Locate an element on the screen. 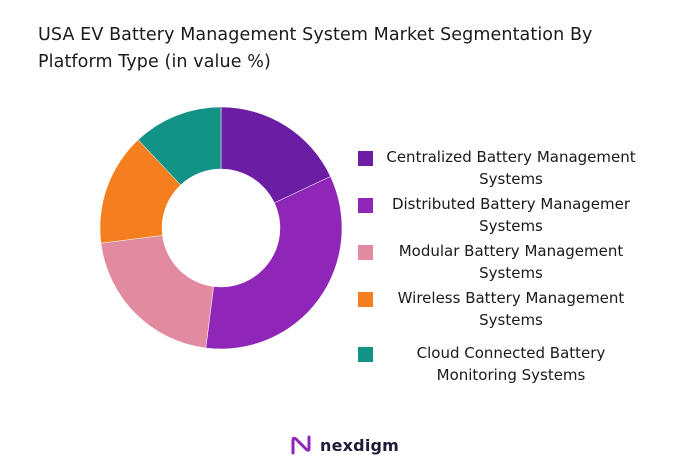  brand-footer: nexdigm is located at coordinates (344, 445).